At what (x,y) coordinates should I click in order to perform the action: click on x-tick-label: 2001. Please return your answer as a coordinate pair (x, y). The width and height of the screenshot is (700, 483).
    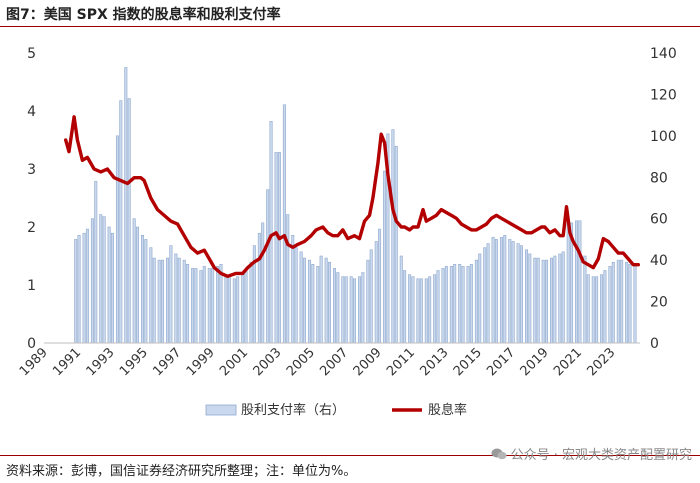
    Looking at the image, I should click on (234, 362).